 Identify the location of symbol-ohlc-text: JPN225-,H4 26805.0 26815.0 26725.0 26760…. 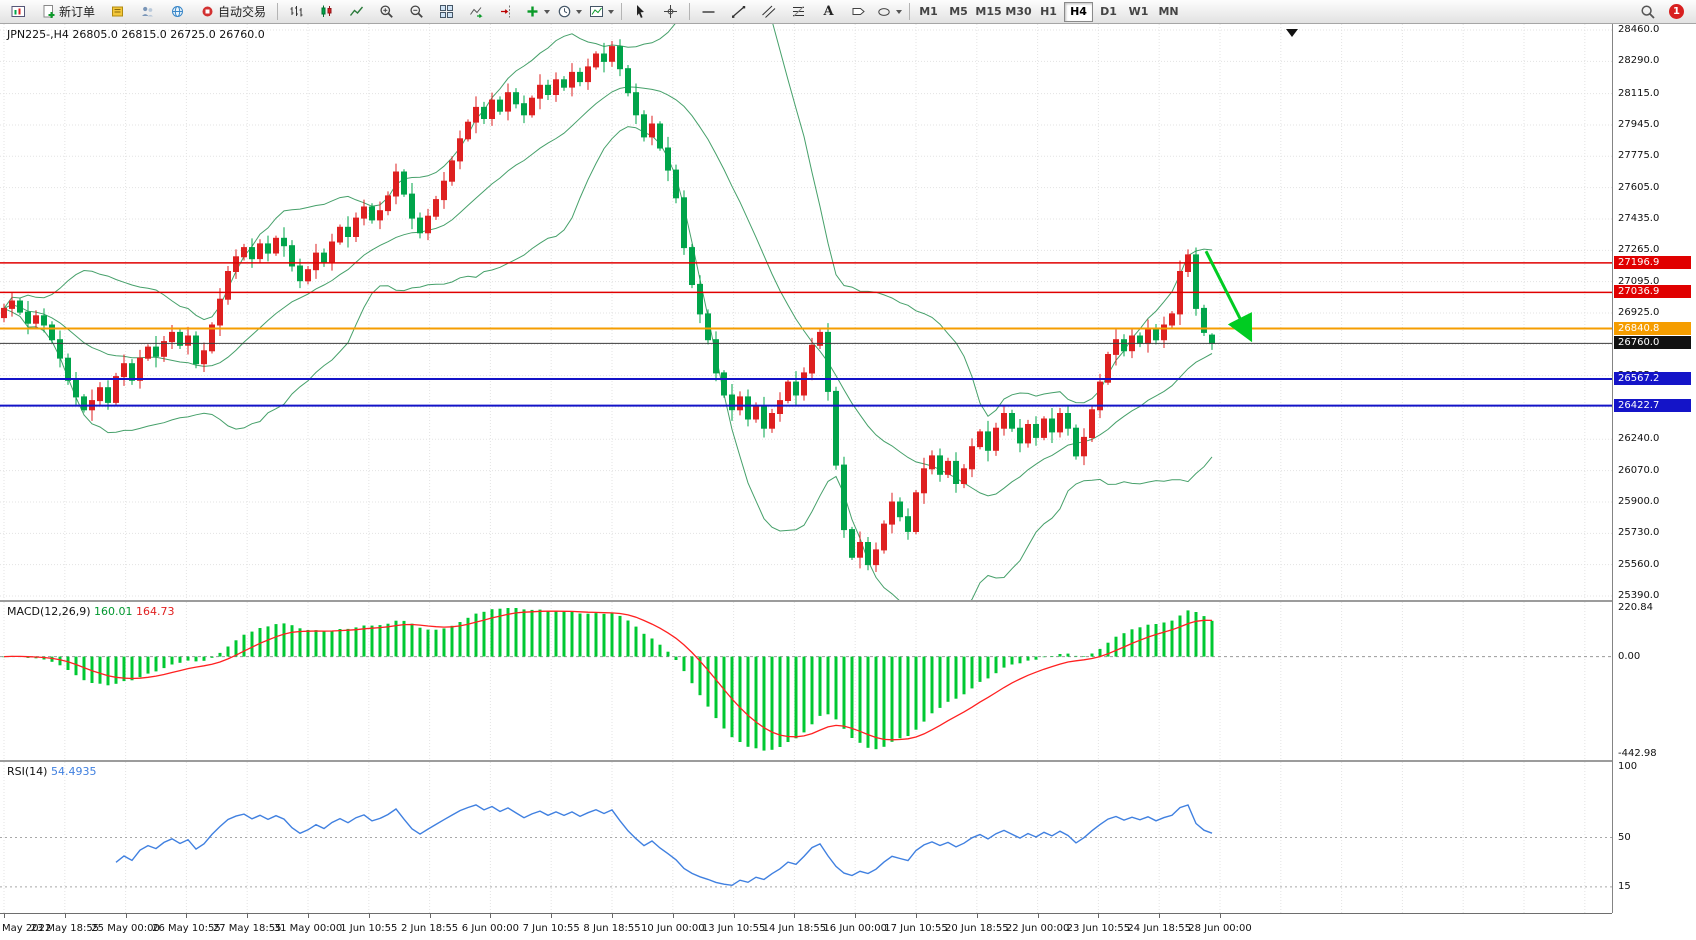
(136, 34).